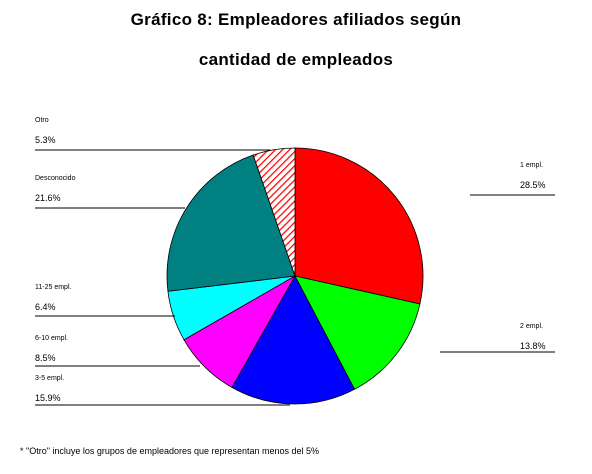 Image resolution: width=592 pixels, height=474 pixels. I want to click on slice-percent: 21.6%, so click(48, 198).